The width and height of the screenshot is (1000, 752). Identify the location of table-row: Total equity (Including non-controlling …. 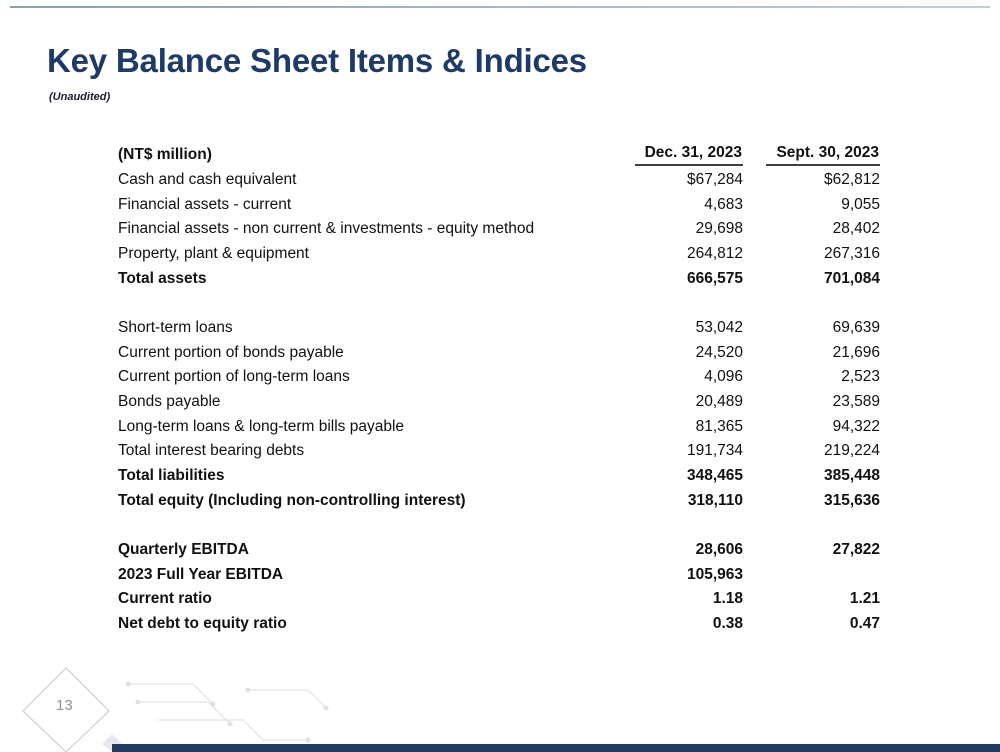
(499, 500).